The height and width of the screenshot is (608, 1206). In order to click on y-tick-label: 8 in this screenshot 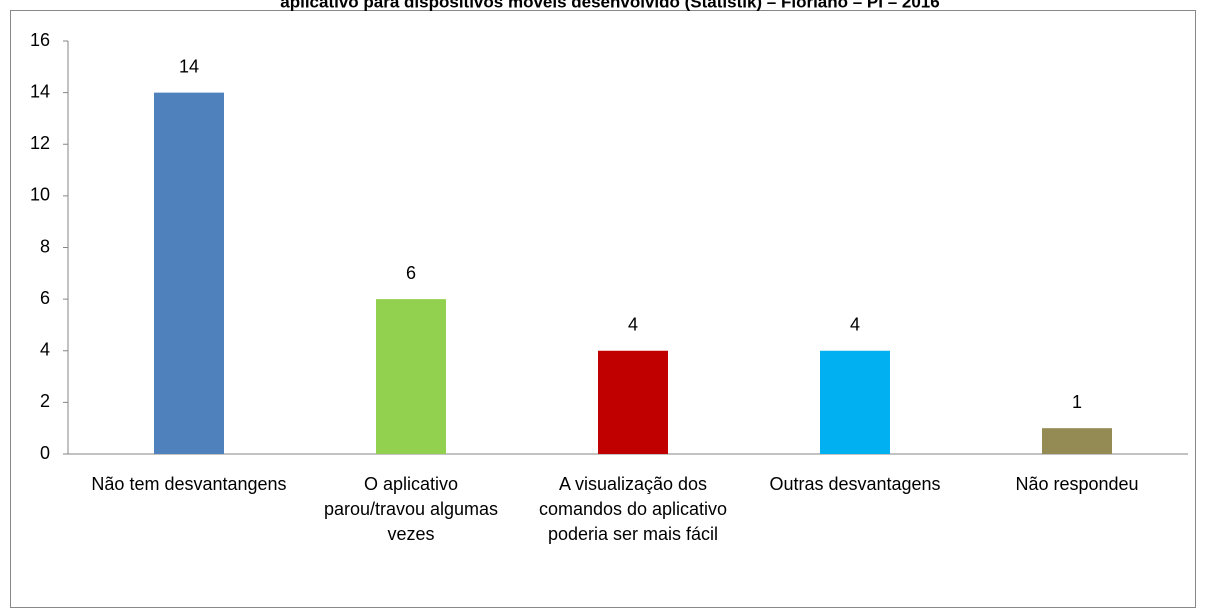, I will do `click(45, 246)`.